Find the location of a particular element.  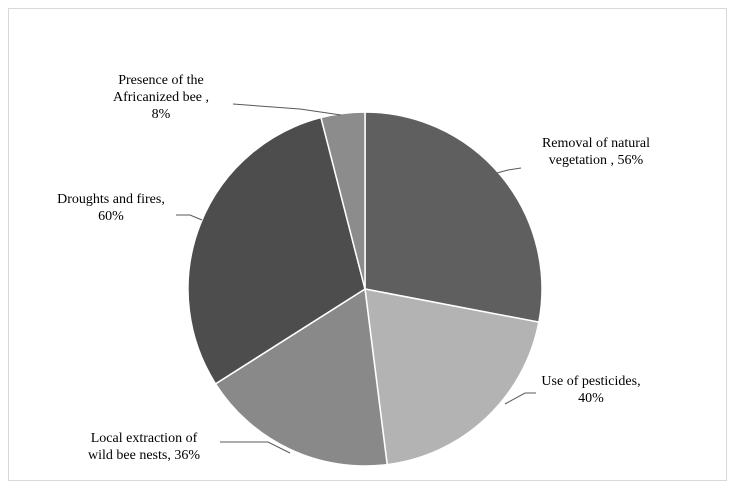

data-label-line: wild bee nests, 36% is located at coordinates (144, 455).